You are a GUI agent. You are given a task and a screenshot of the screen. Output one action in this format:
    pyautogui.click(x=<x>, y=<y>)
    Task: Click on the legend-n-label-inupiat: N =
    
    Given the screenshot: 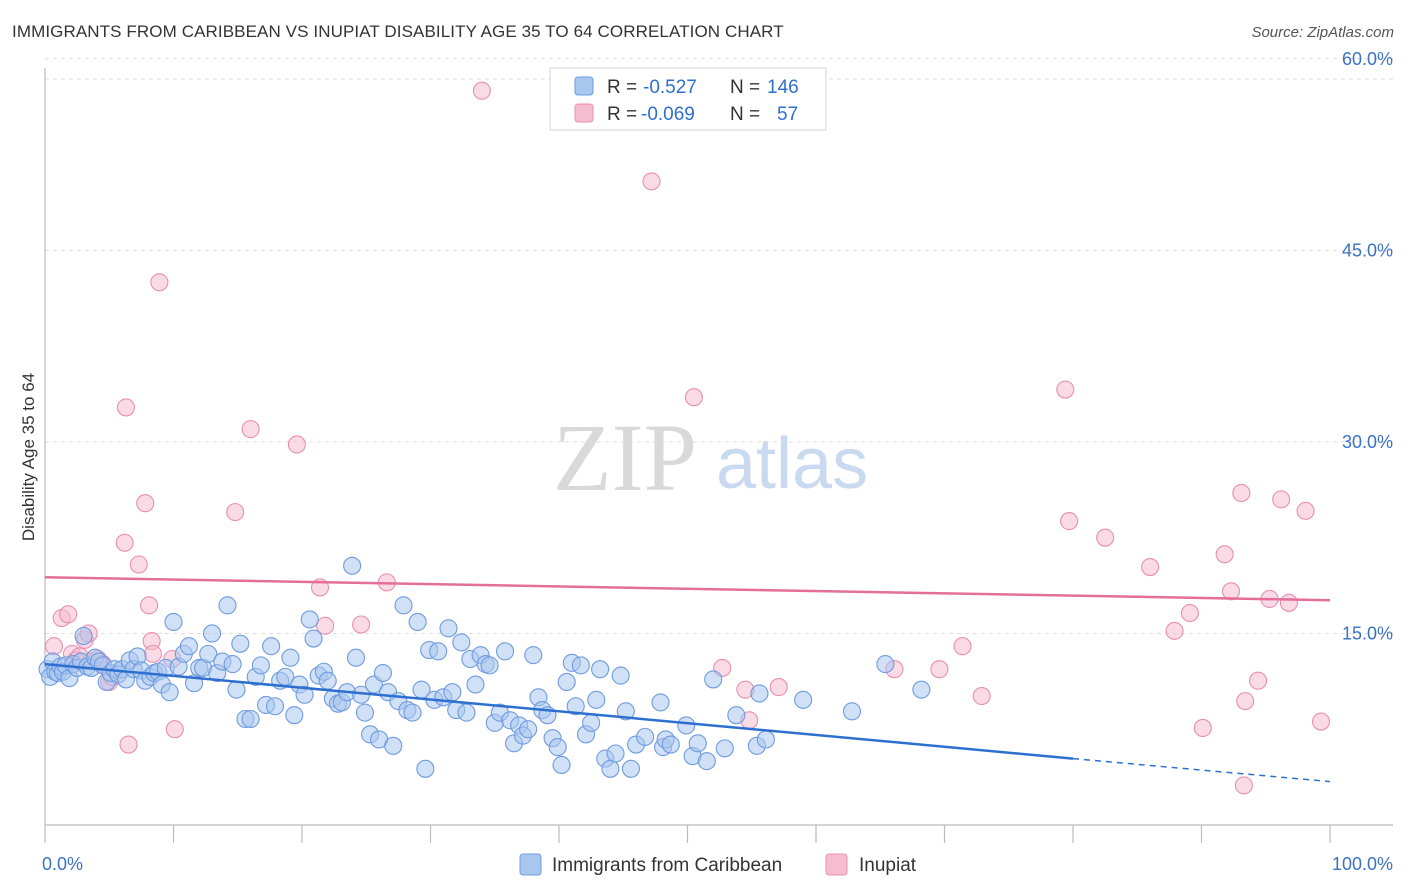 What is the action you would take?
    pyautogui.click(x=745, y=114)
    